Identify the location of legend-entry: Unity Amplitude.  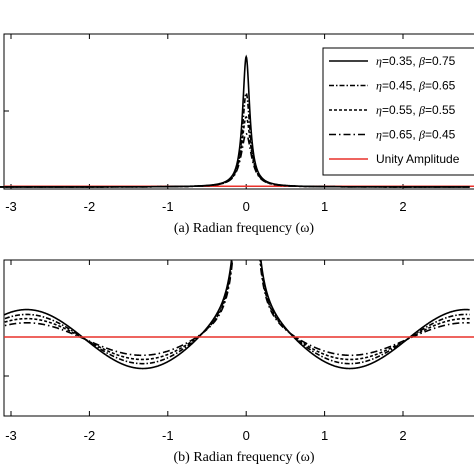
(418, 159).